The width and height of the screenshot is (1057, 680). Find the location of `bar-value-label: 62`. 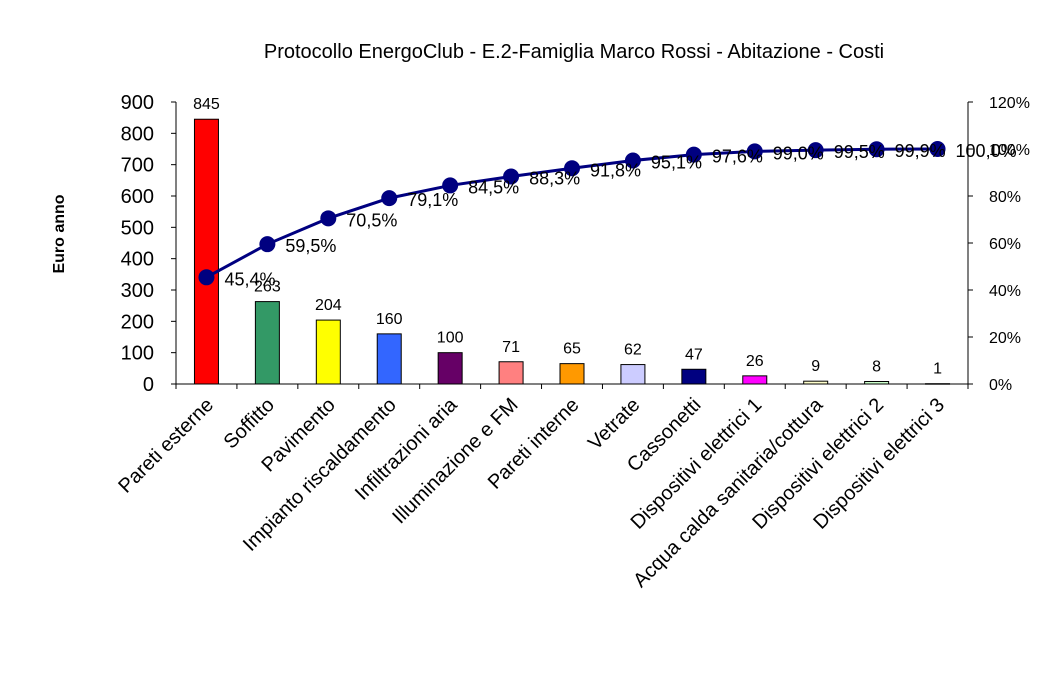

bar-value-label: 62 is located at coordinates (633, 350).